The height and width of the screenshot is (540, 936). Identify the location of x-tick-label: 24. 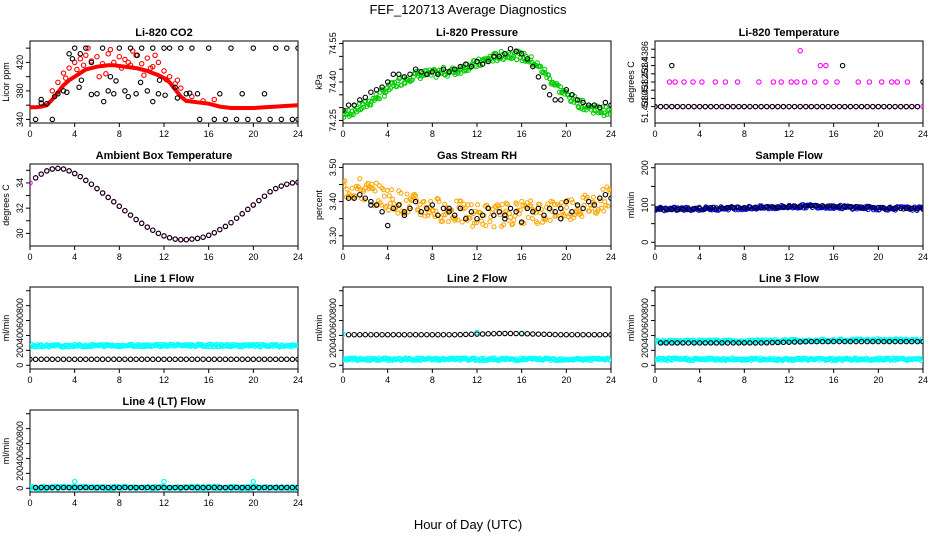
(923, 257).